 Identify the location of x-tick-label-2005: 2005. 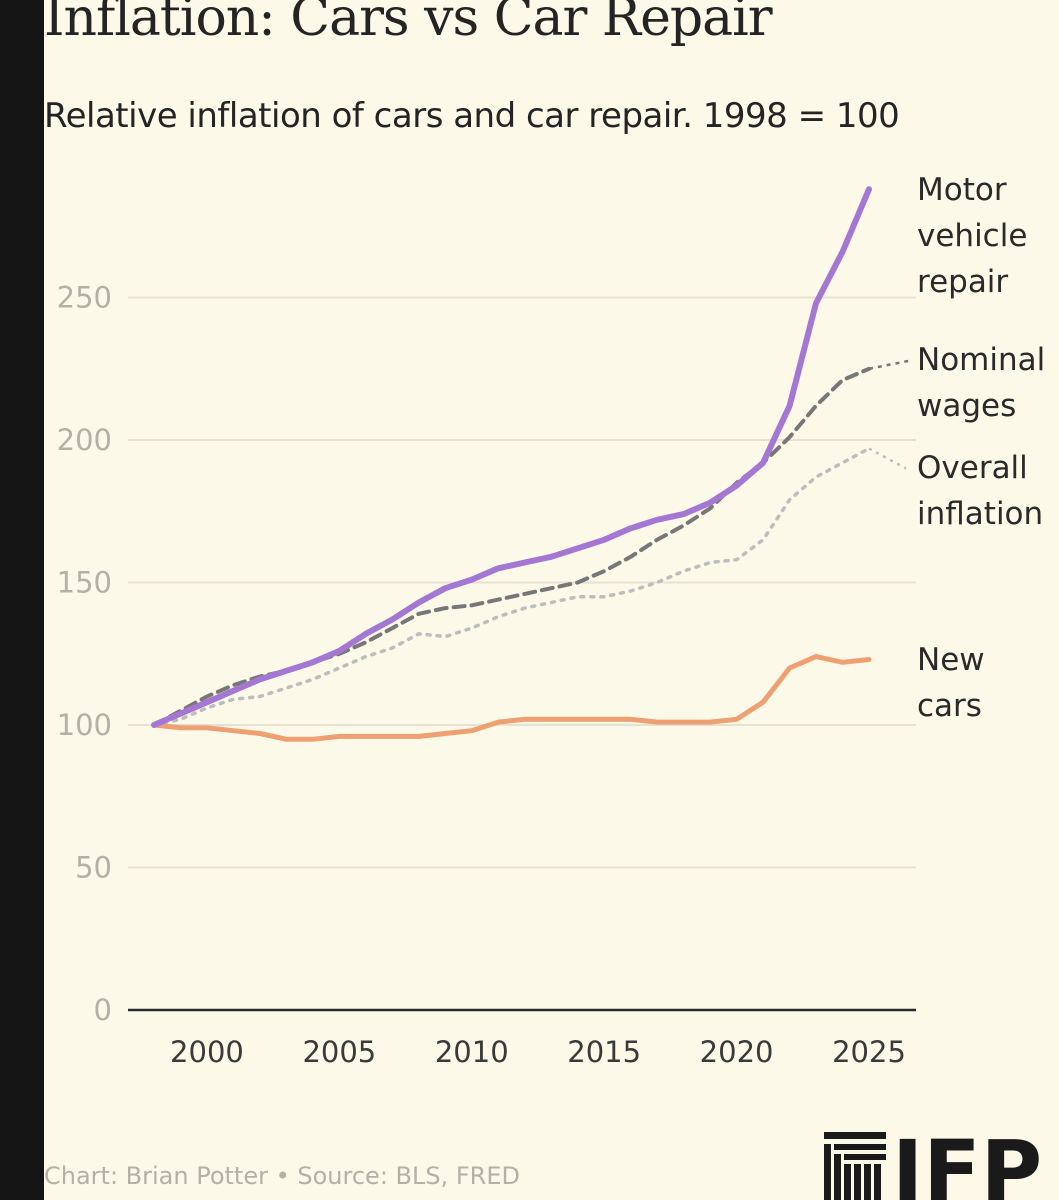
(339, 1052).